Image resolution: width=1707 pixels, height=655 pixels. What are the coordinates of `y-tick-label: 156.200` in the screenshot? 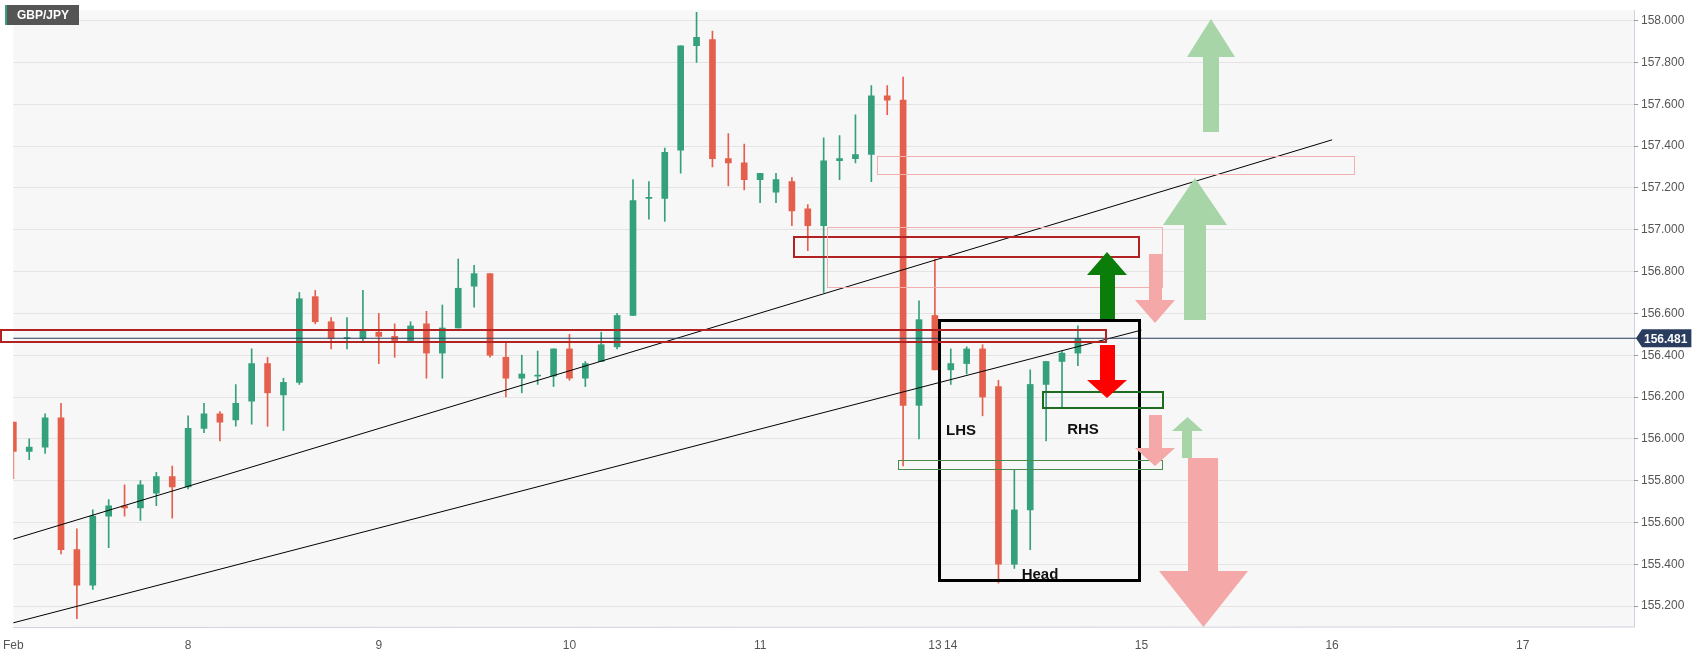 It's located at (1663, 396).